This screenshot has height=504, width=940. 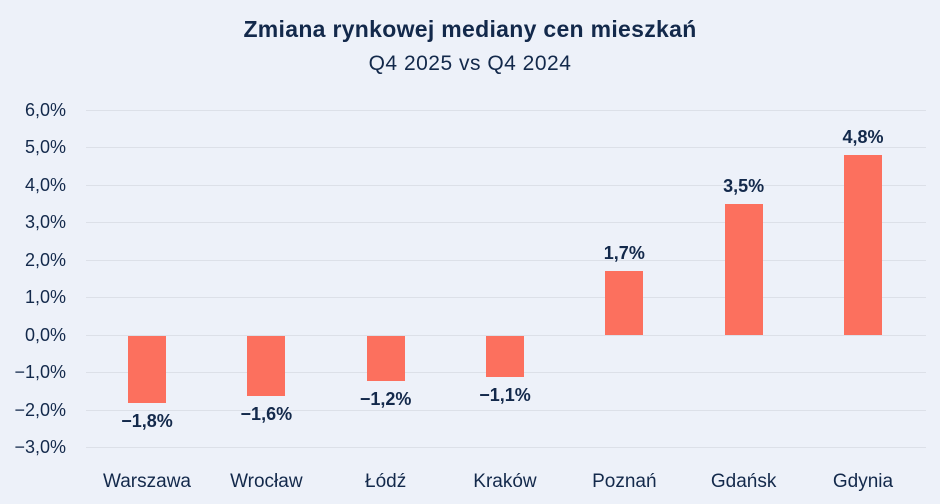 I want to click on y-tick-label: 0,0%, so click(x=45, y=334).